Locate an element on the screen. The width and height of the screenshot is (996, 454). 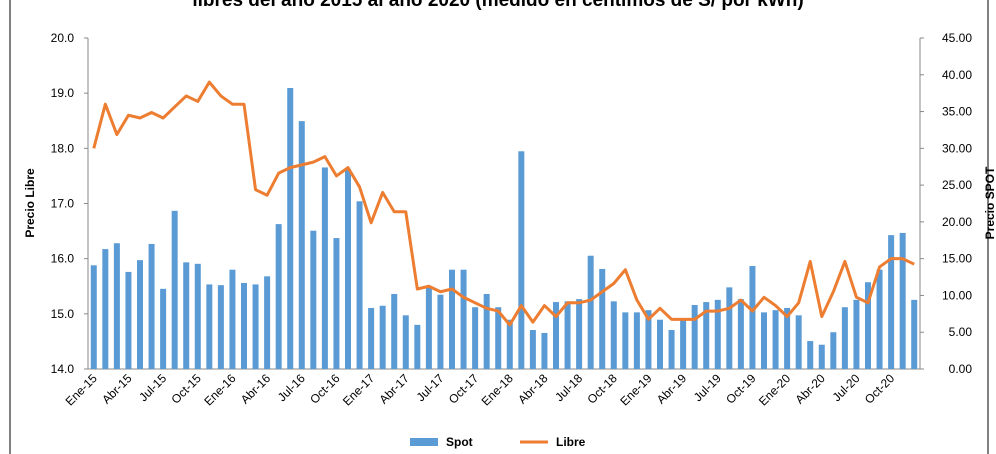
x-tick-label: Ene-18 is located at coordinates (497, 389).